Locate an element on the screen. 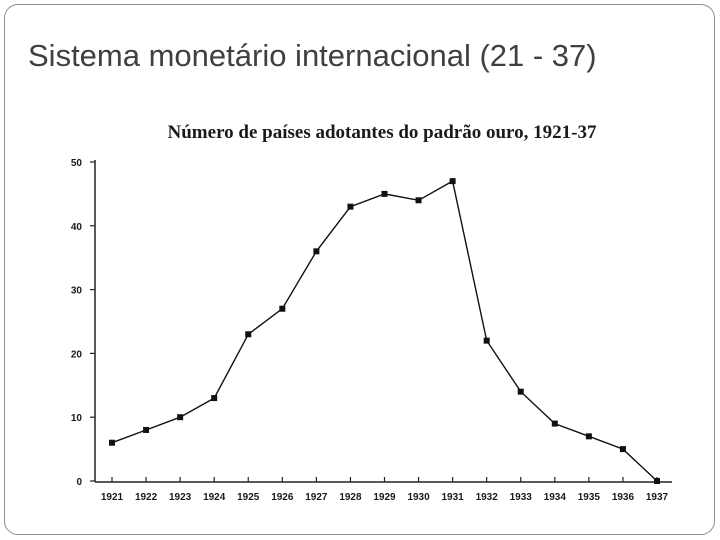 This screenshot has height=540, width=720. x-tick-label: 1929 is located at coordinates (384, 497).